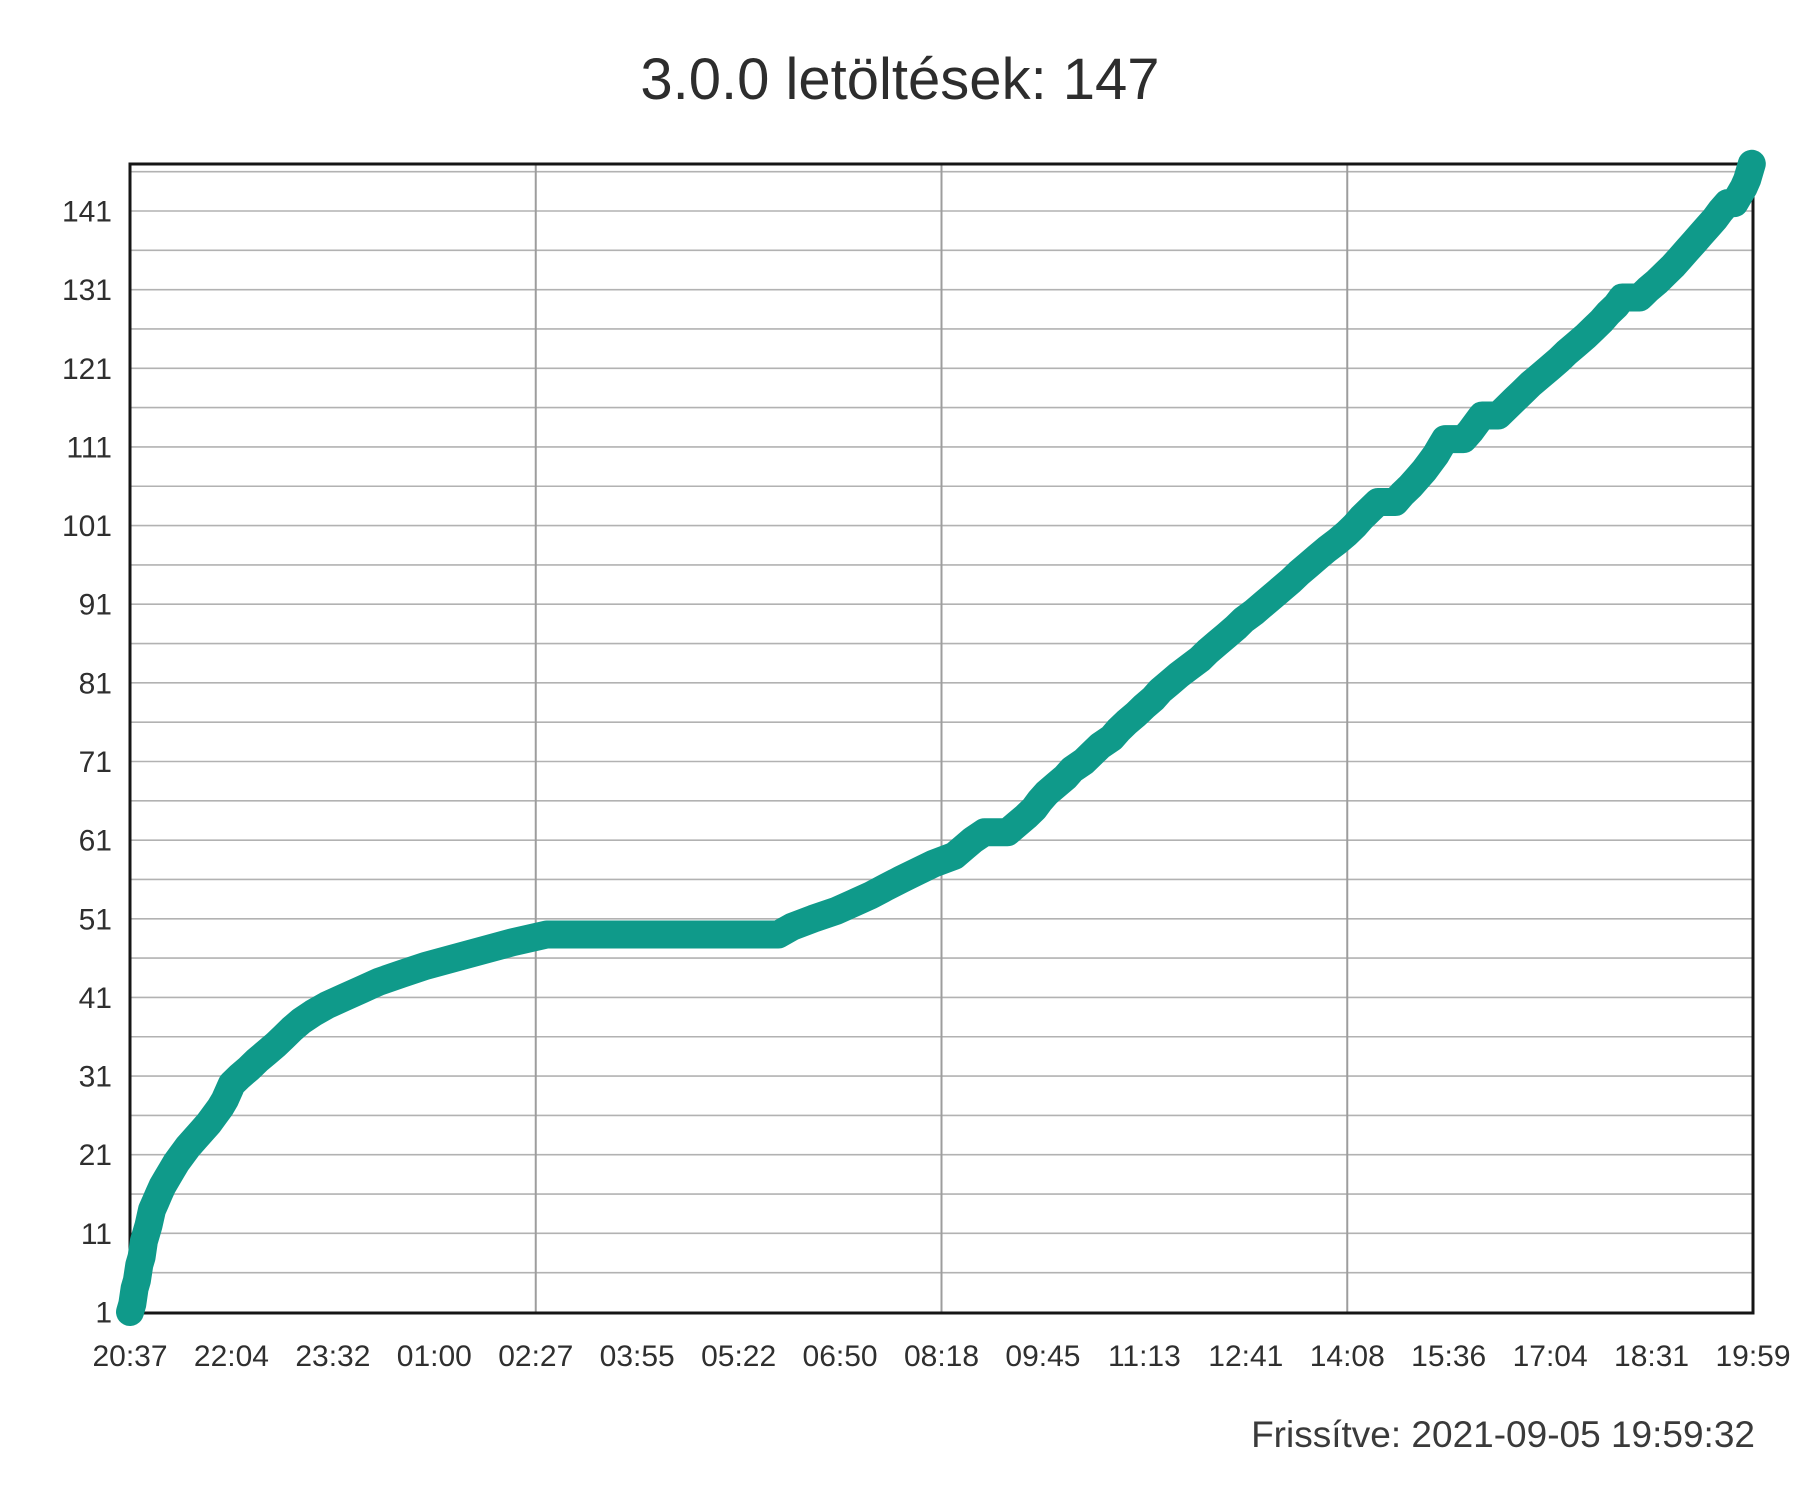 The image size is (1800, 1500). Describe the element at coordinates (103, 1313) in the screenshot. I see `svg-text: 1` at that location.